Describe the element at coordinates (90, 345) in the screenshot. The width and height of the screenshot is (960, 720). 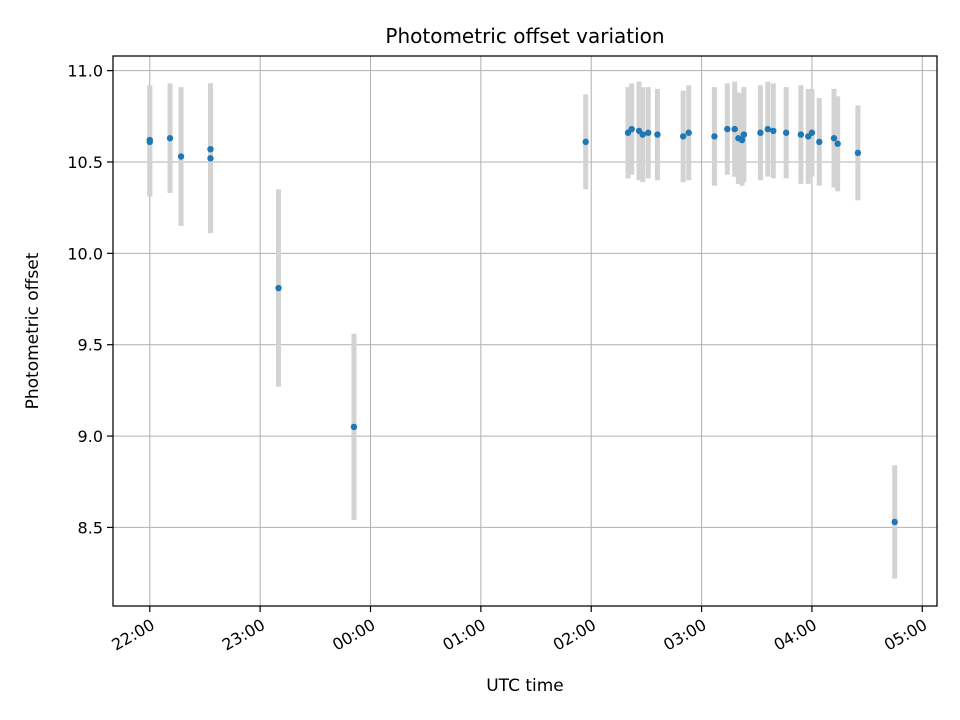
I see `y-tick-label: 9.5` at that location.